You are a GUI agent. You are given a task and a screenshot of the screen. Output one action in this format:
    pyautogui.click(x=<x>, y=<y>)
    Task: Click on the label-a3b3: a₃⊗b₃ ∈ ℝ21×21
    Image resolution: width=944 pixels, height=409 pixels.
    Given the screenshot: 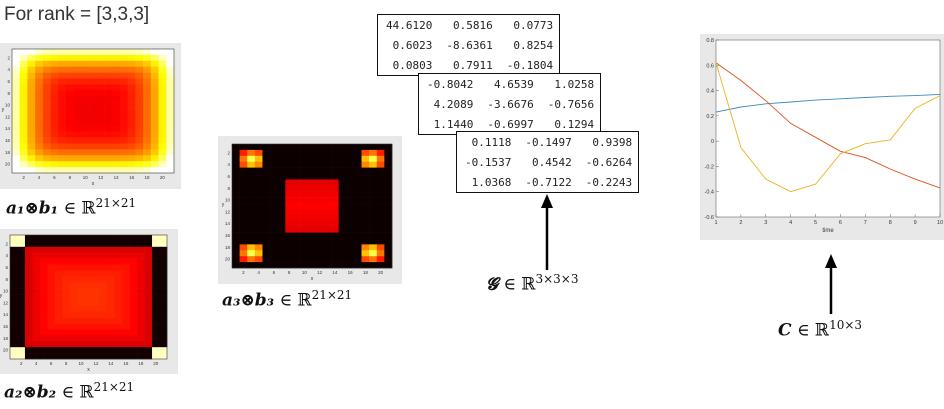 What is the action you would take?
    pyautogui.click(x=287, y=299)
    